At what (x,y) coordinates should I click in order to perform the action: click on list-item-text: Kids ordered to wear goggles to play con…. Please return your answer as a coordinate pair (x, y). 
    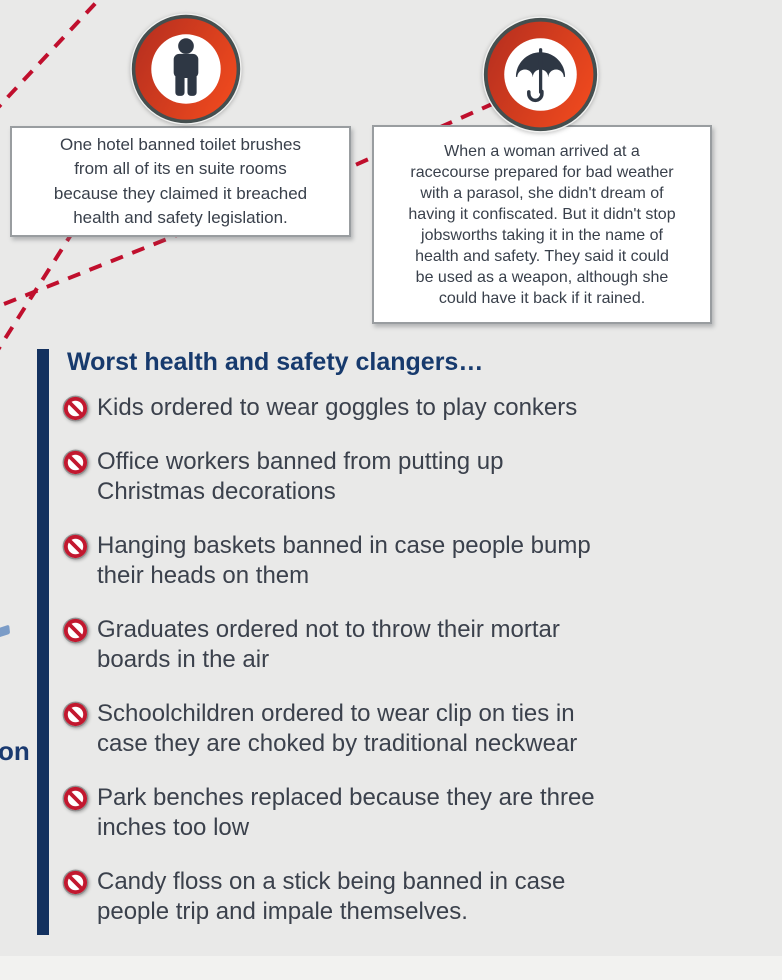
    Looking at the image, I should click on (337, 407).